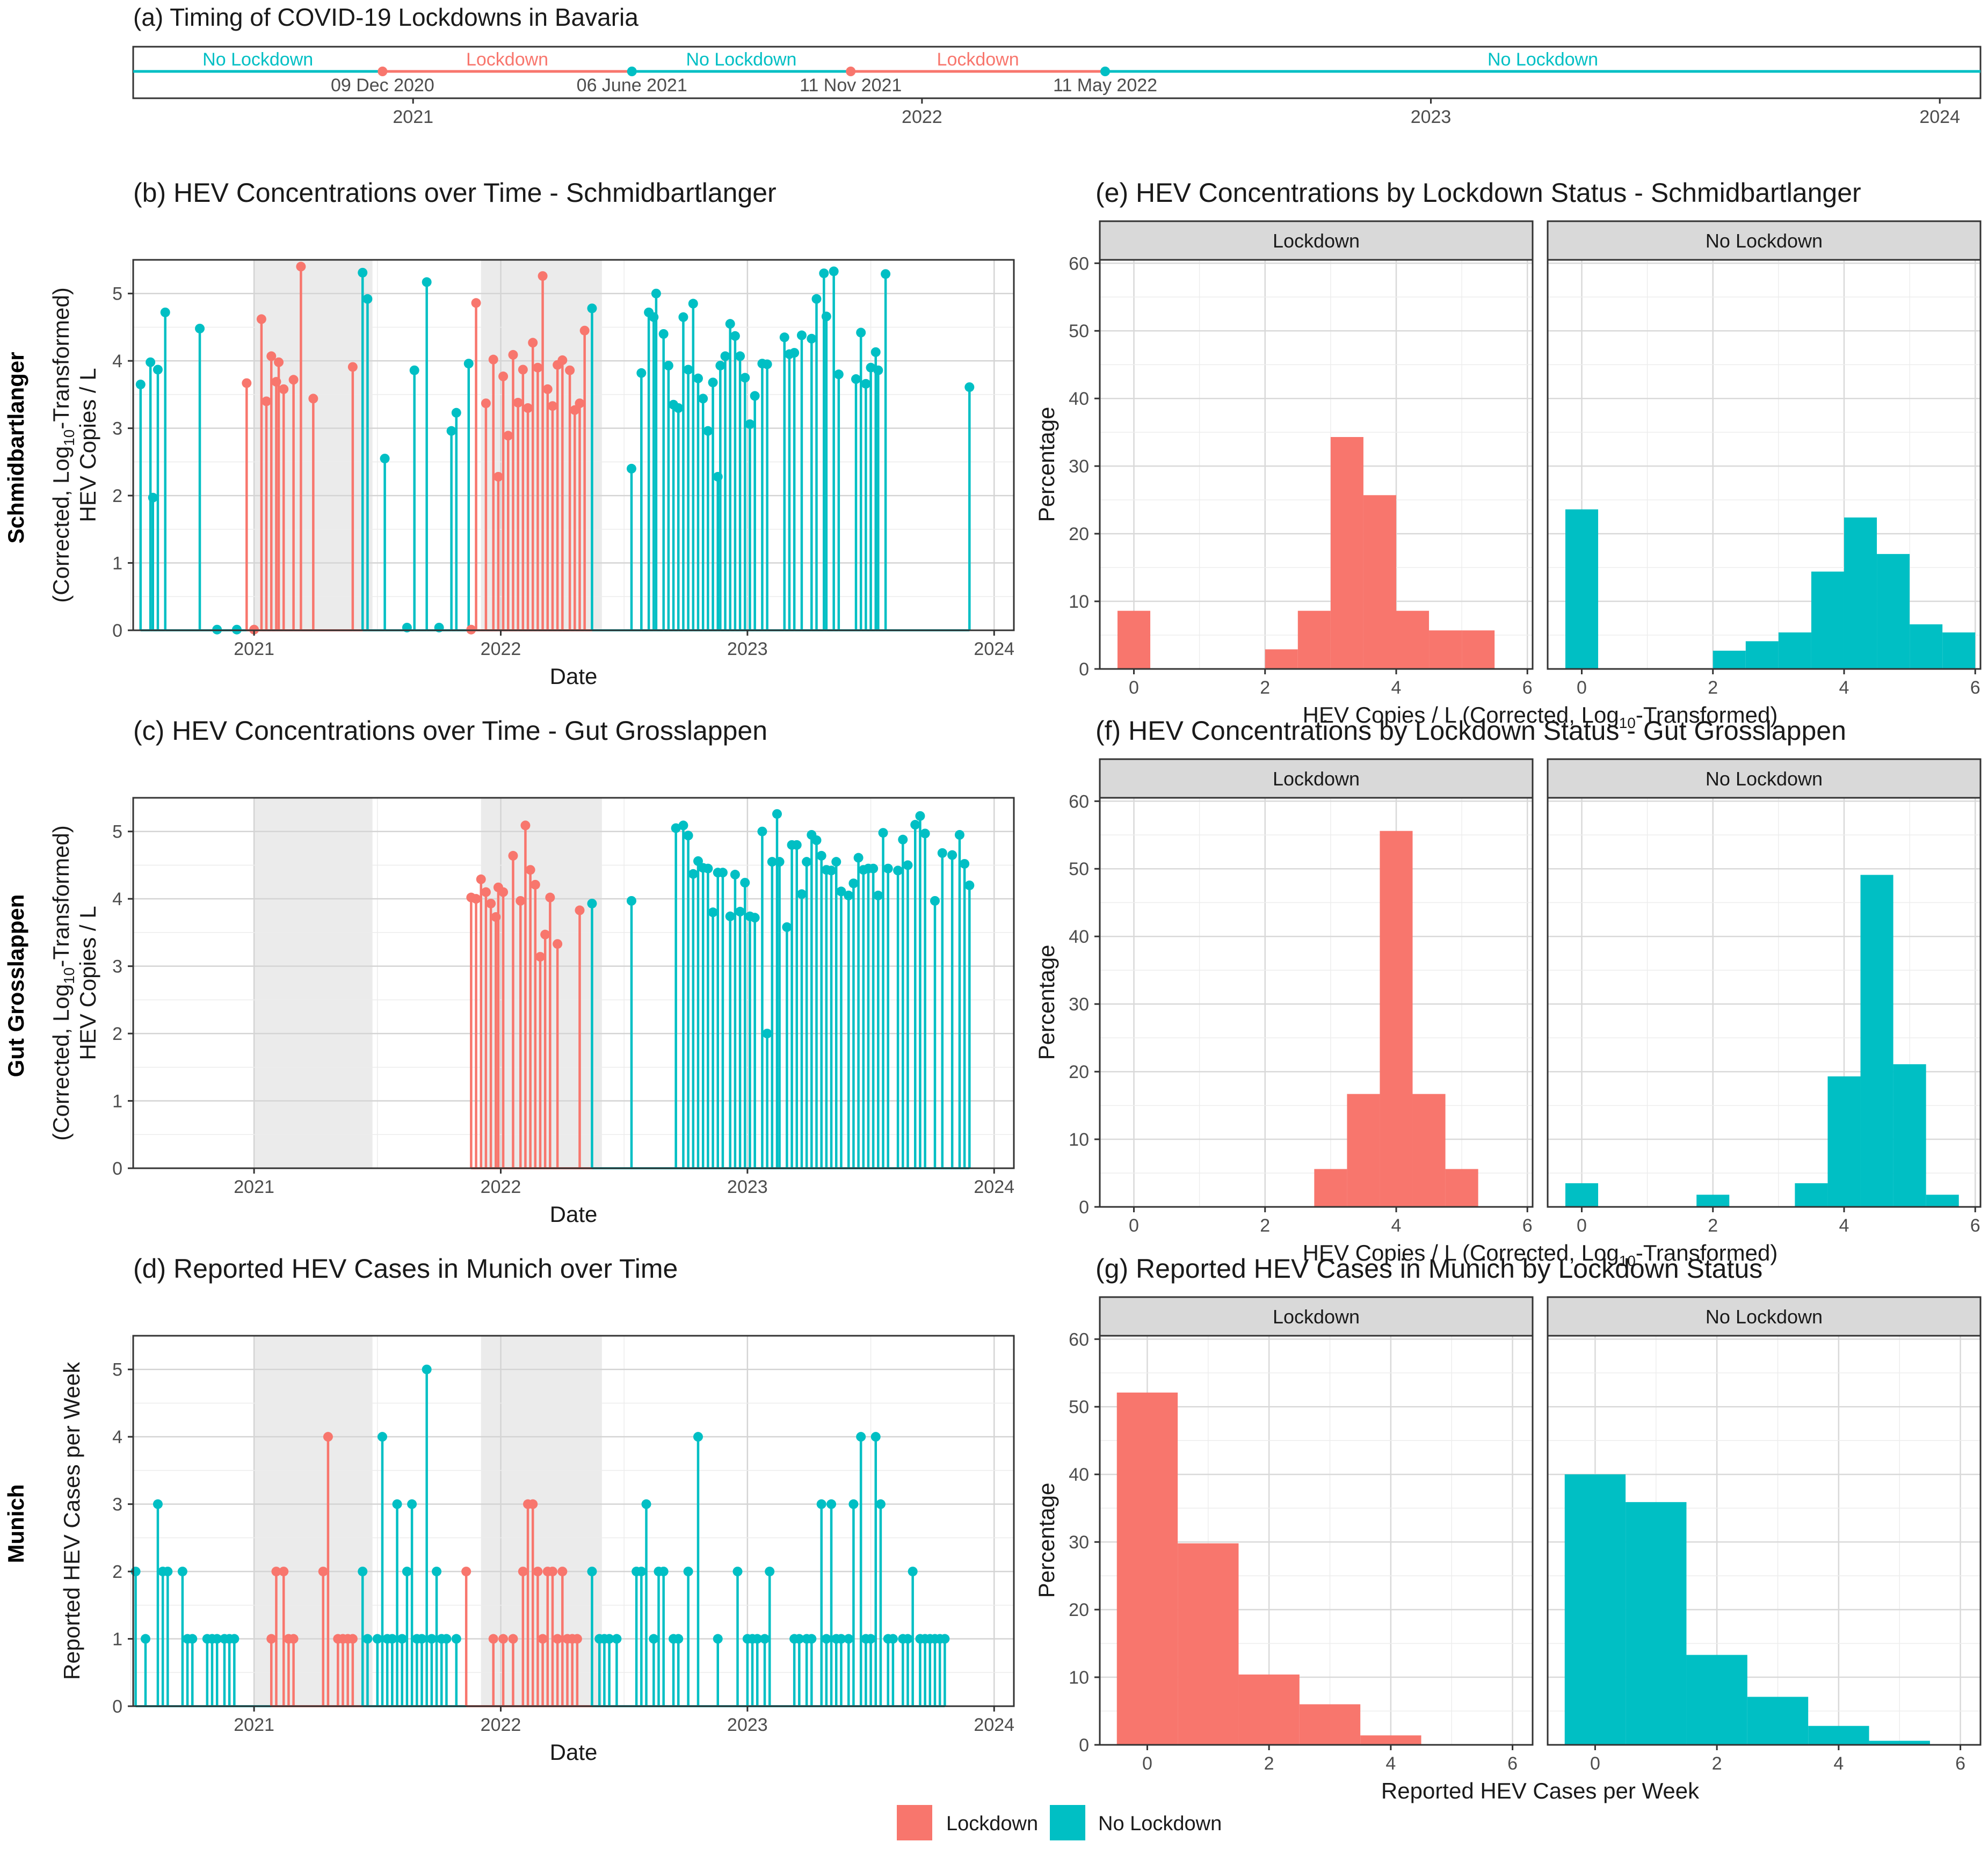  What do you see at coordinates (63, 982) in the screenshot?
I see `y-axis-title-line2: (Corrected, Log10-Transformed)` at bounding box center [63, 982].